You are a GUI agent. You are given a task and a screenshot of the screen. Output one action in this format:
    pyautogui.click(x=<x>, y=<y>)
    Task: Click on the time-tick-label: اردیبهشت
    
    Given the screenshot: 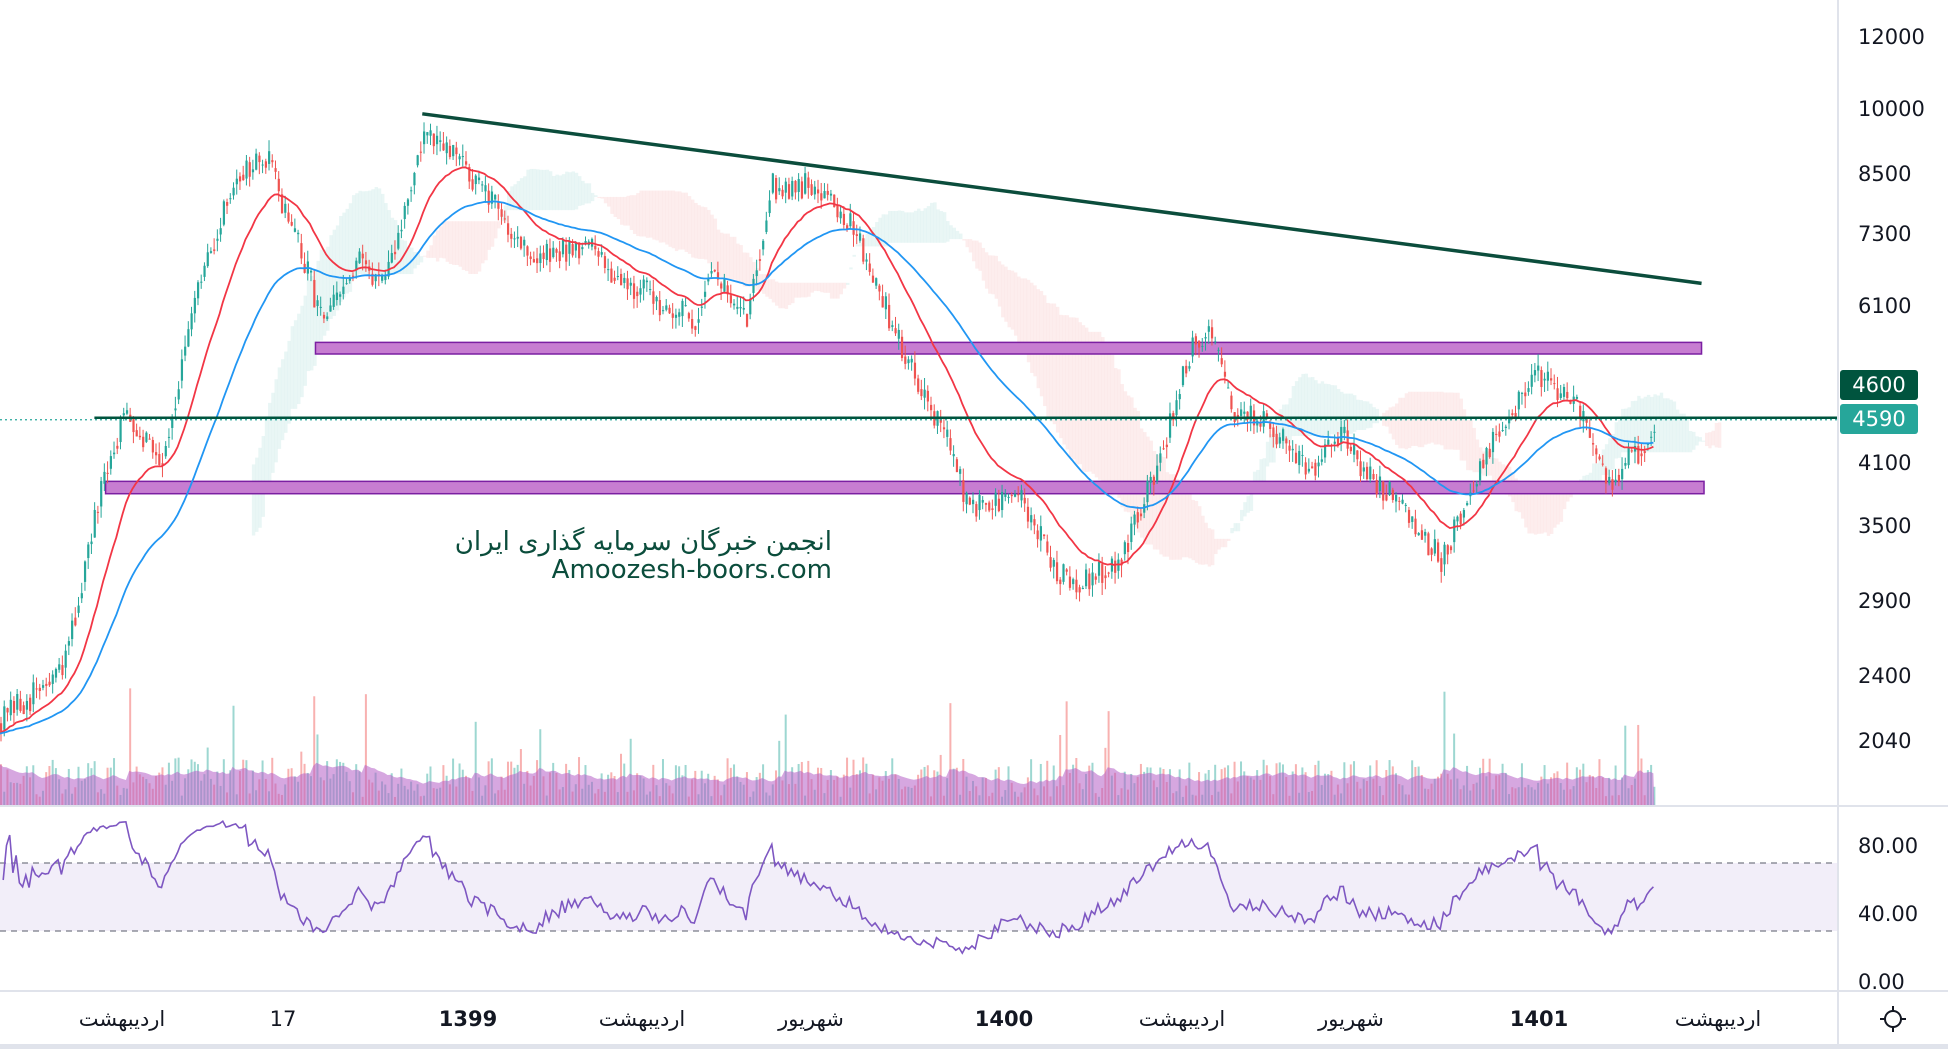 What is the action you would take?
    pyautogui.click(x=1718, y=1019)
    